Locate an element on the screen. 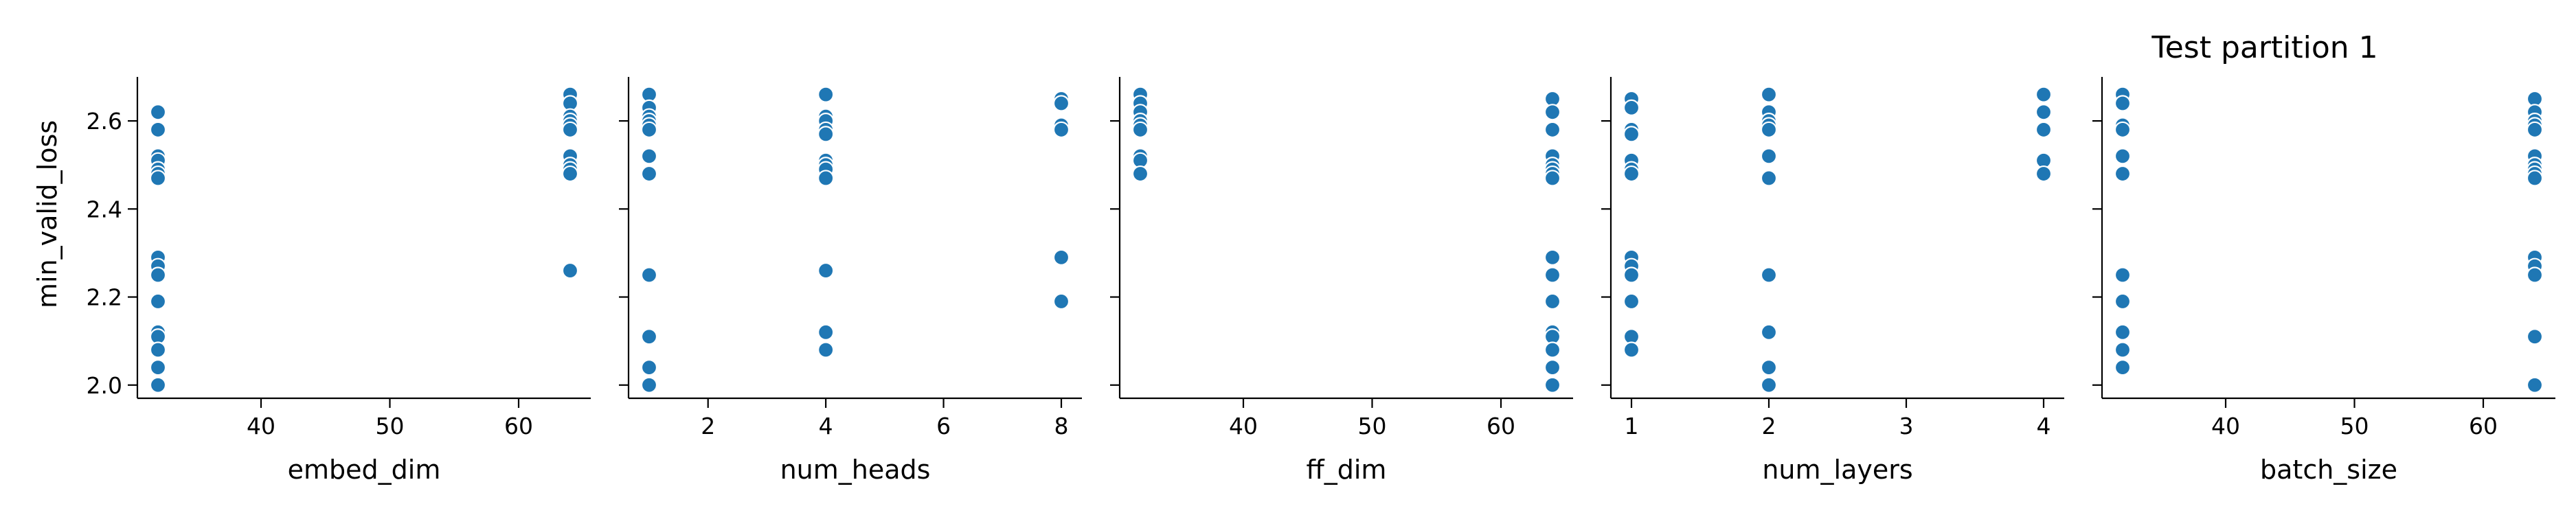  x-axis-label: num_heads is located at coordinates (855, 470).